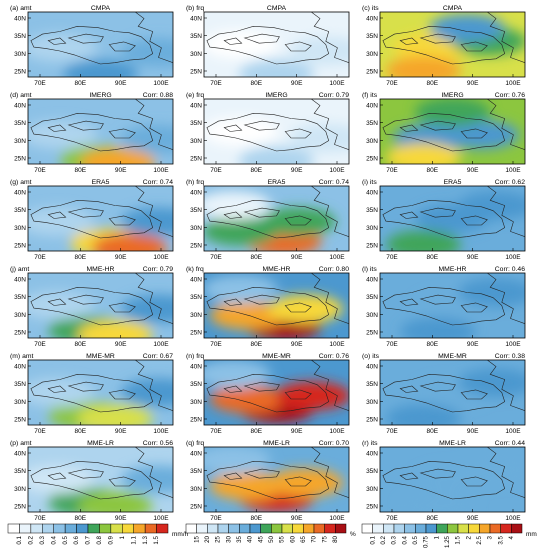 This screenshot has height=550, width=537. Describe the element at coordinates (239, 538) in the screenshot. I see `colorbar-tick-label: 35` at that location.